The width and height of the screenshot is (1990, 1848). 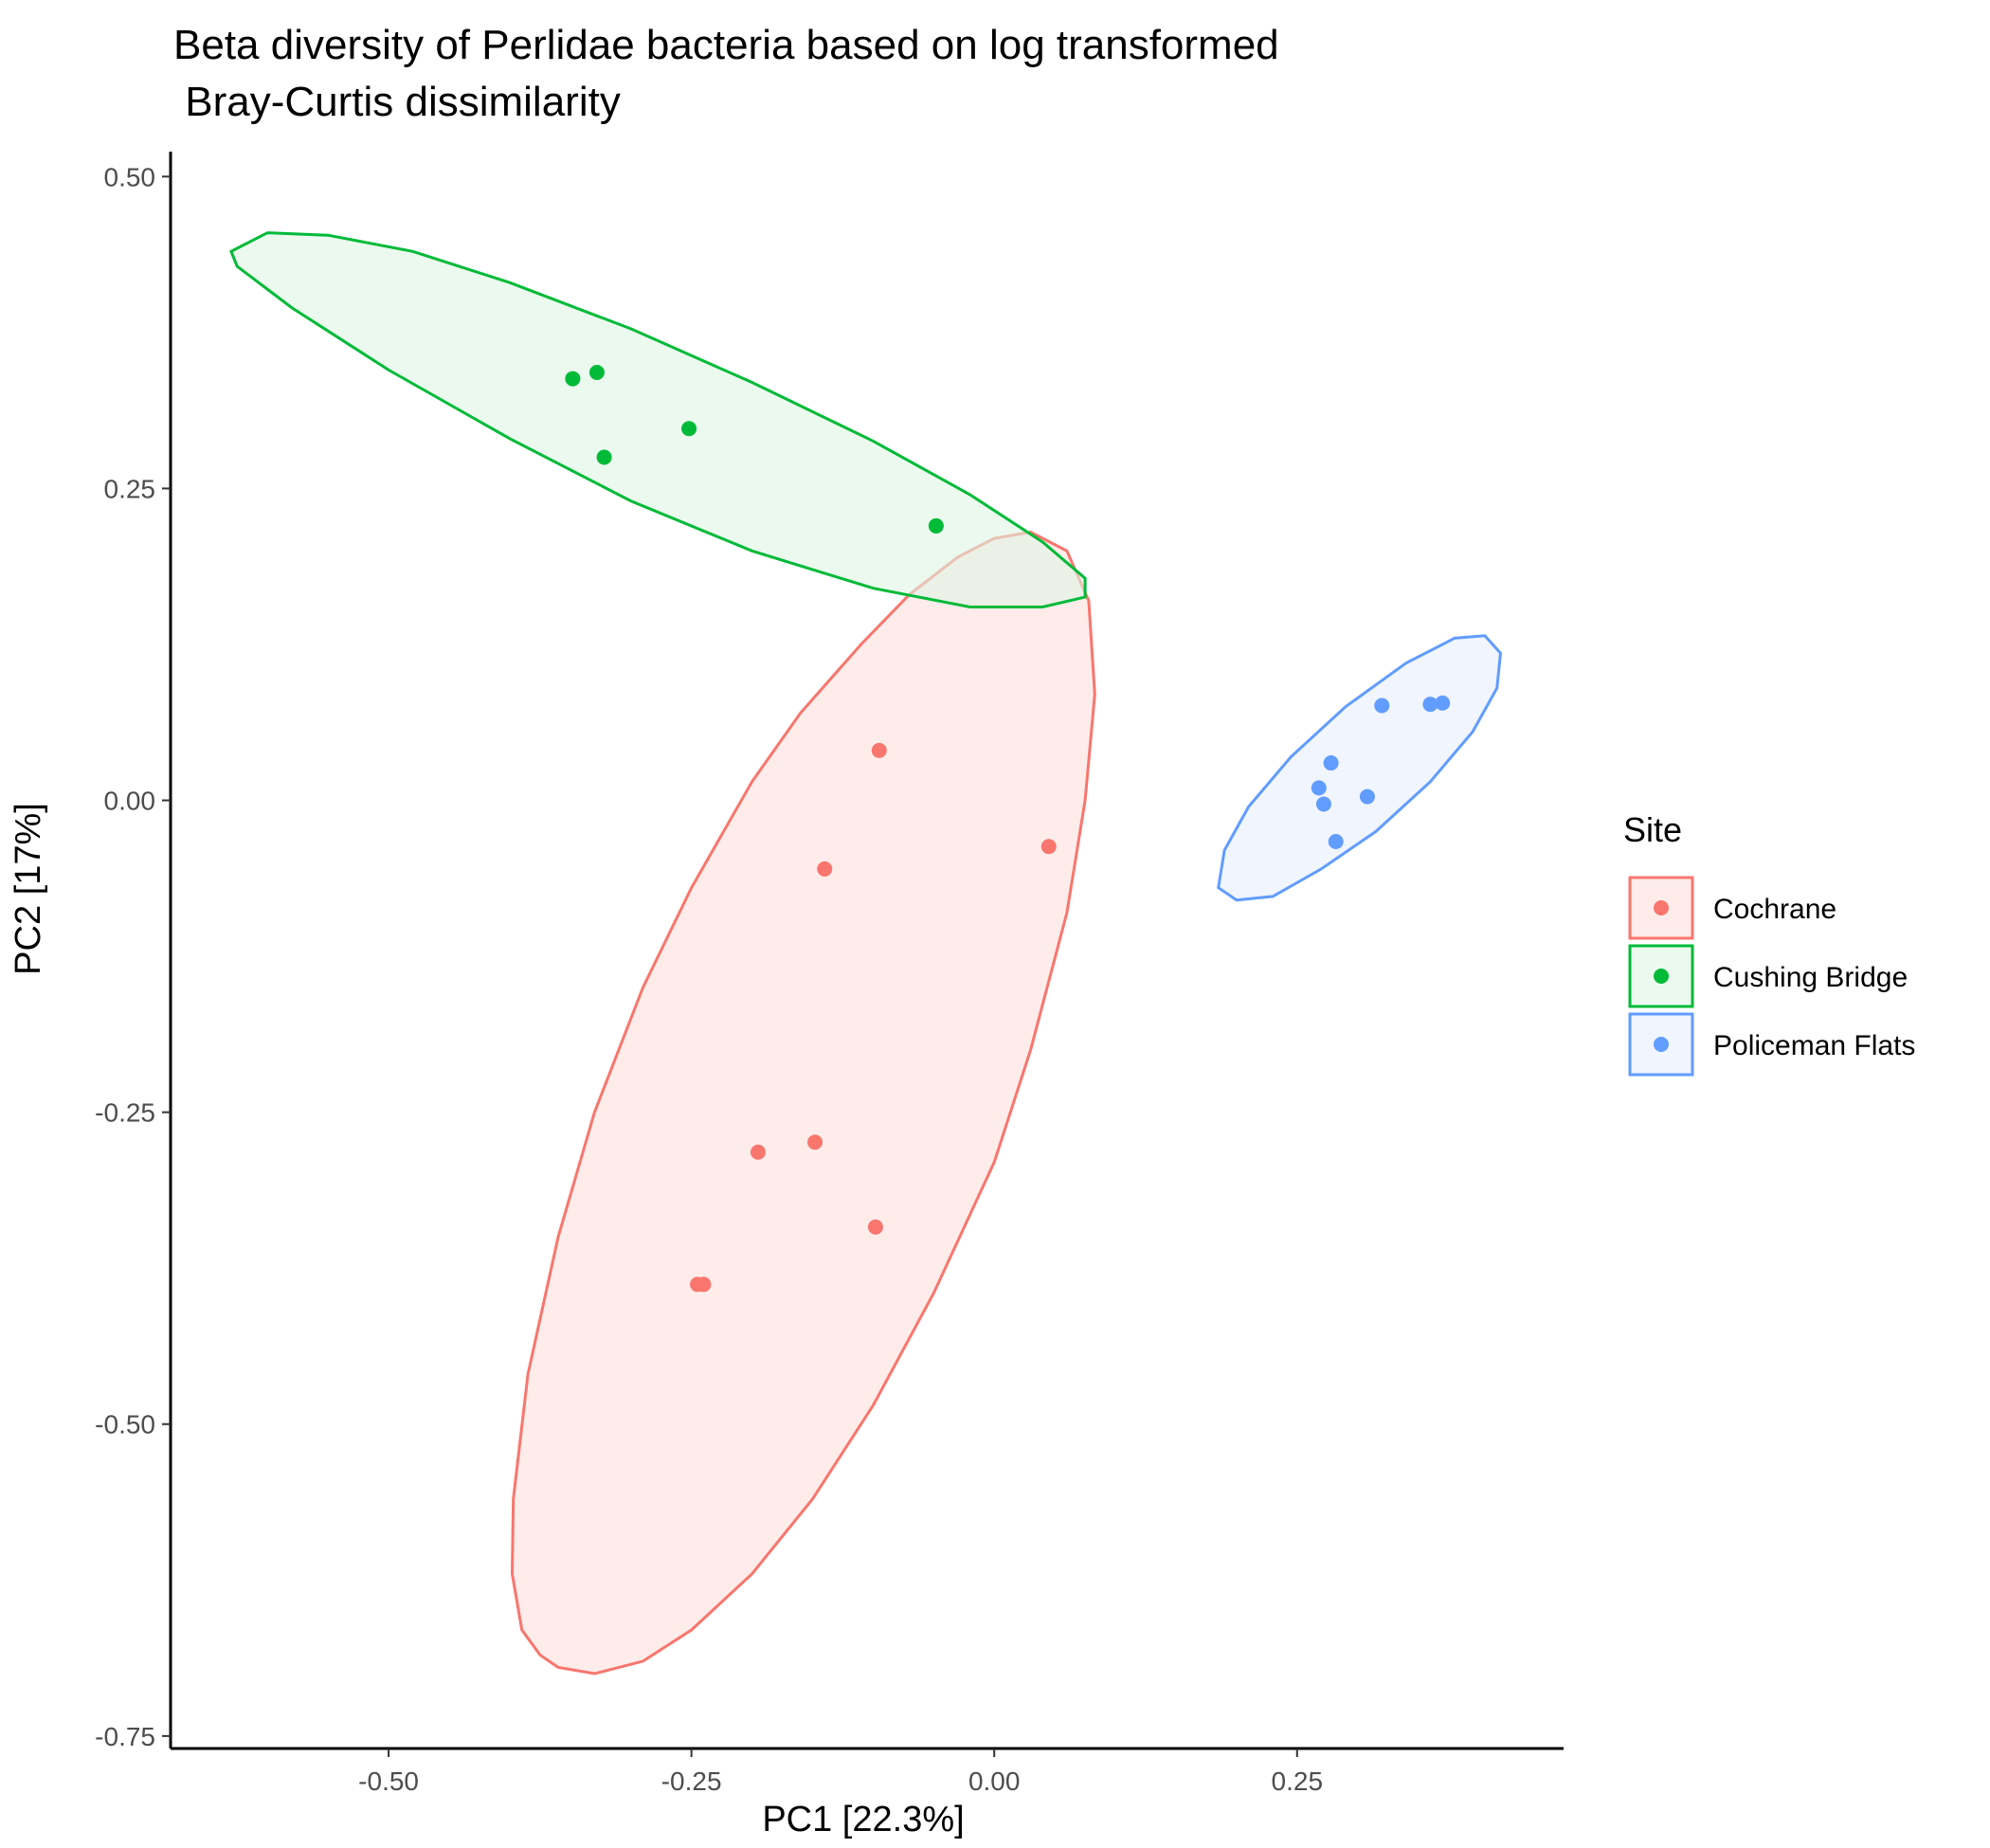 I want to click on x-tick-label: 0.25, so click(x=1298, y=1781).